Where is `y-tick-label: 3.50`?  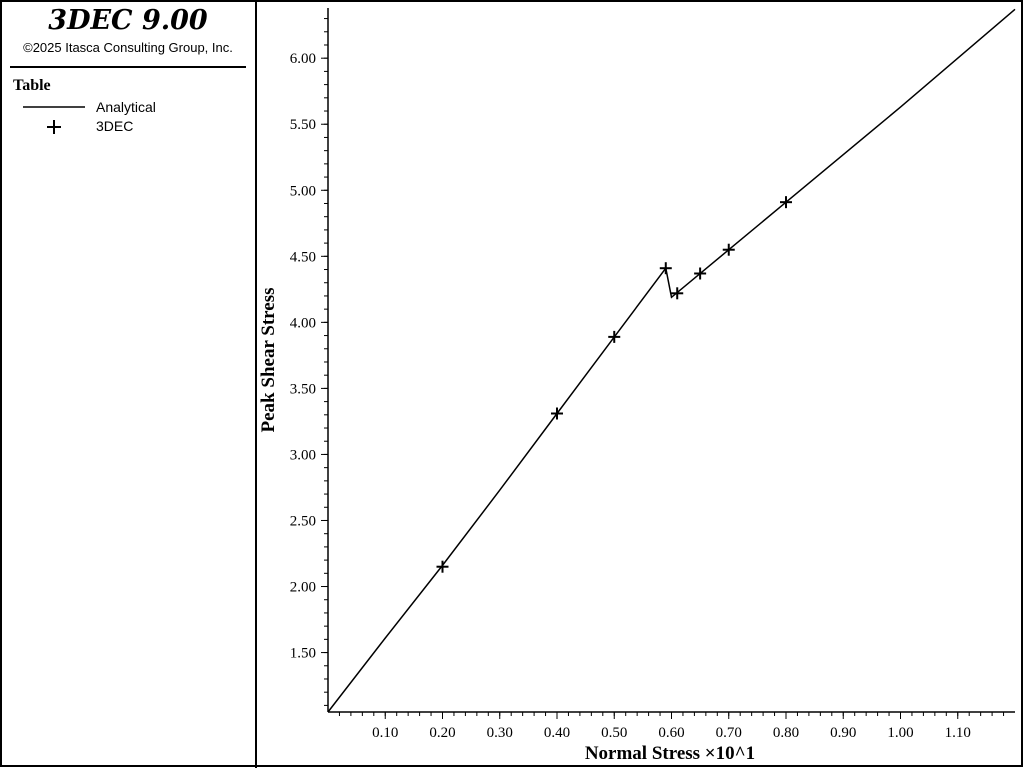
y-tick-label: 3.50 is located at coordinates (303, 389).